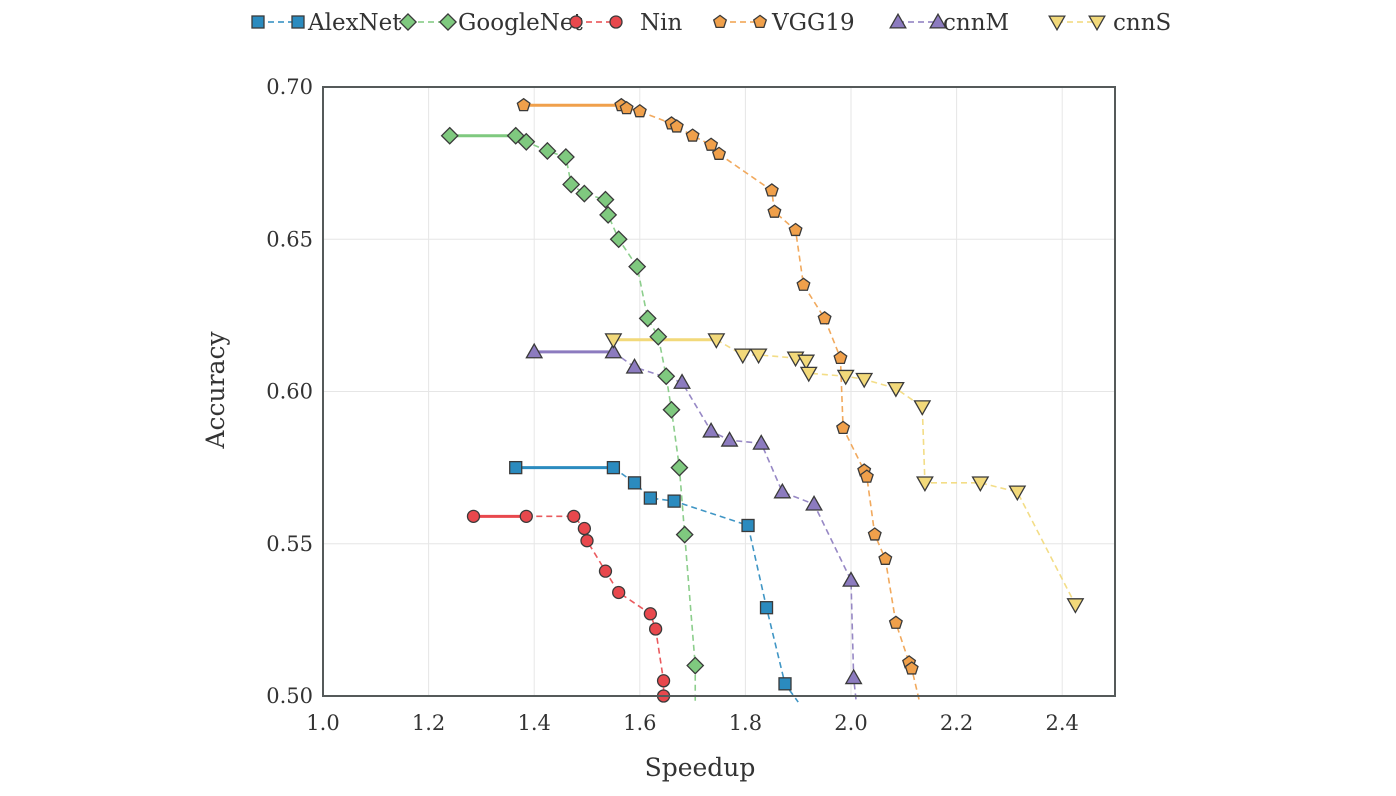  I want to click on y-tick-label: 0.50, so click(289, 696).